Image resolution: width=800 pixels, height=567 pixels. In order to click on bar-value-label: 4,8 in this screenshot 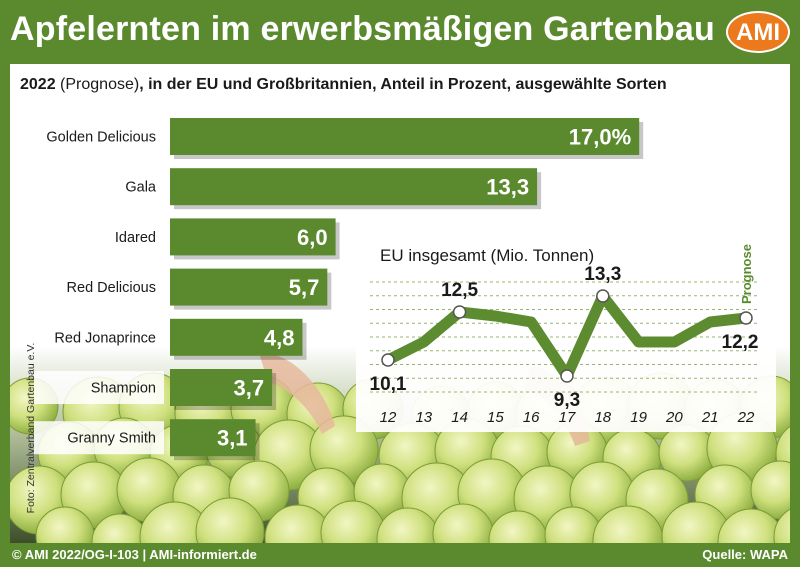, I will do `click(279, 337)`.